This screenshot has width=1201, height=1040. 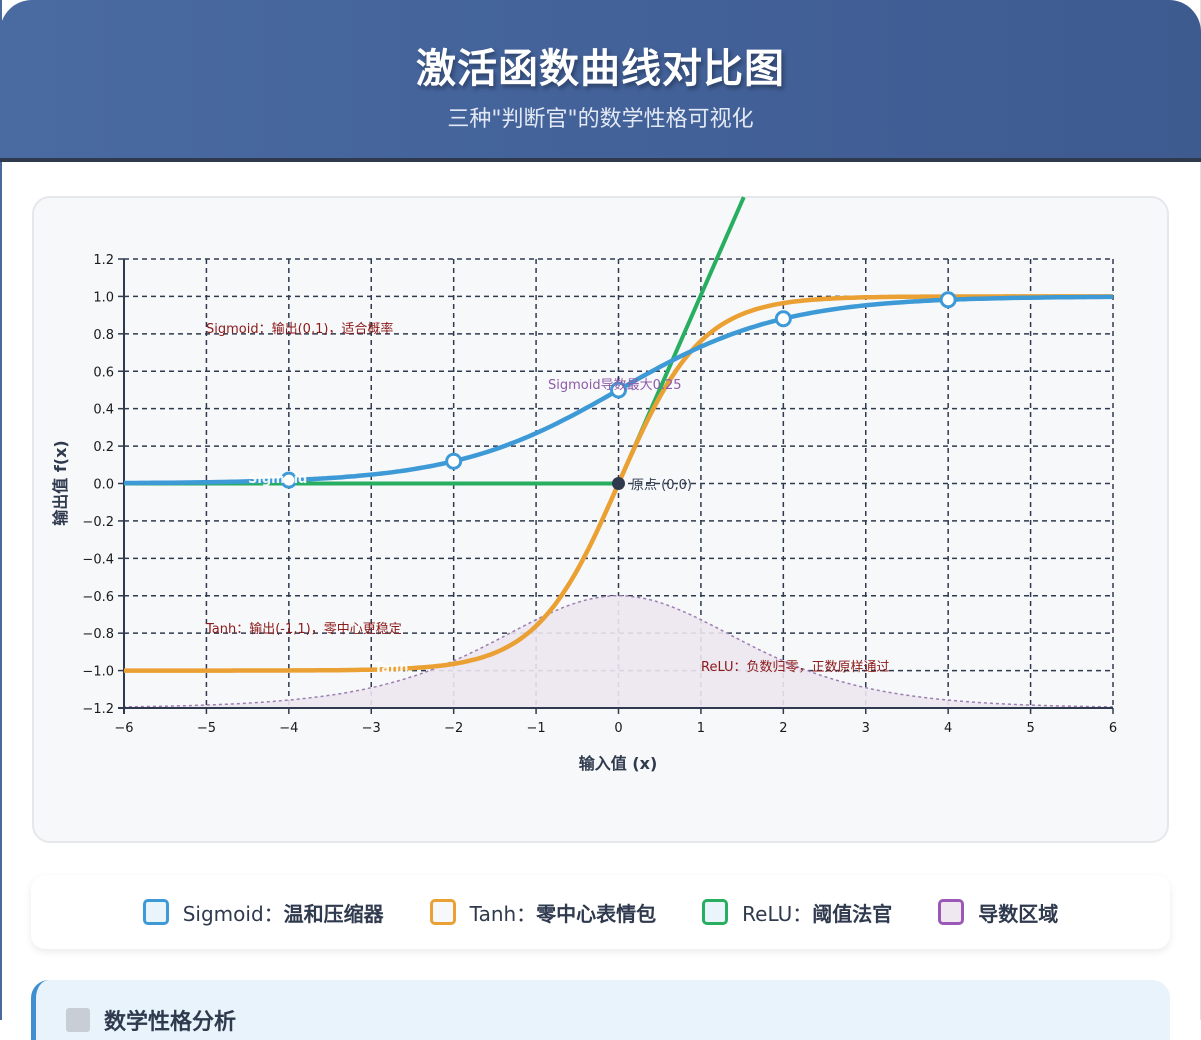 What do you see at coordinates (283, 913) in the screenshot?
I see `legend-label: Sigmoid：温和压缩器` at bounding box center [283, 913].